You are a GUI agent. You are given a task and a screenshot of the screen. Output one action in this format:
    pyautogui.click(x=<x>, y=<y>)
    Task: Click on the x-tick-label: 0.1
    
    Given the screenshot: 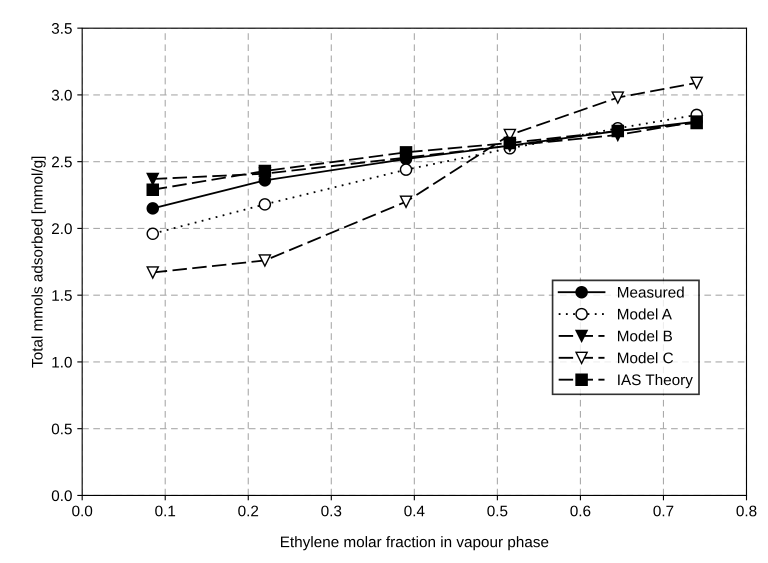 What is the action you would take?
    pyautogui.click(x=165, y=511)
    